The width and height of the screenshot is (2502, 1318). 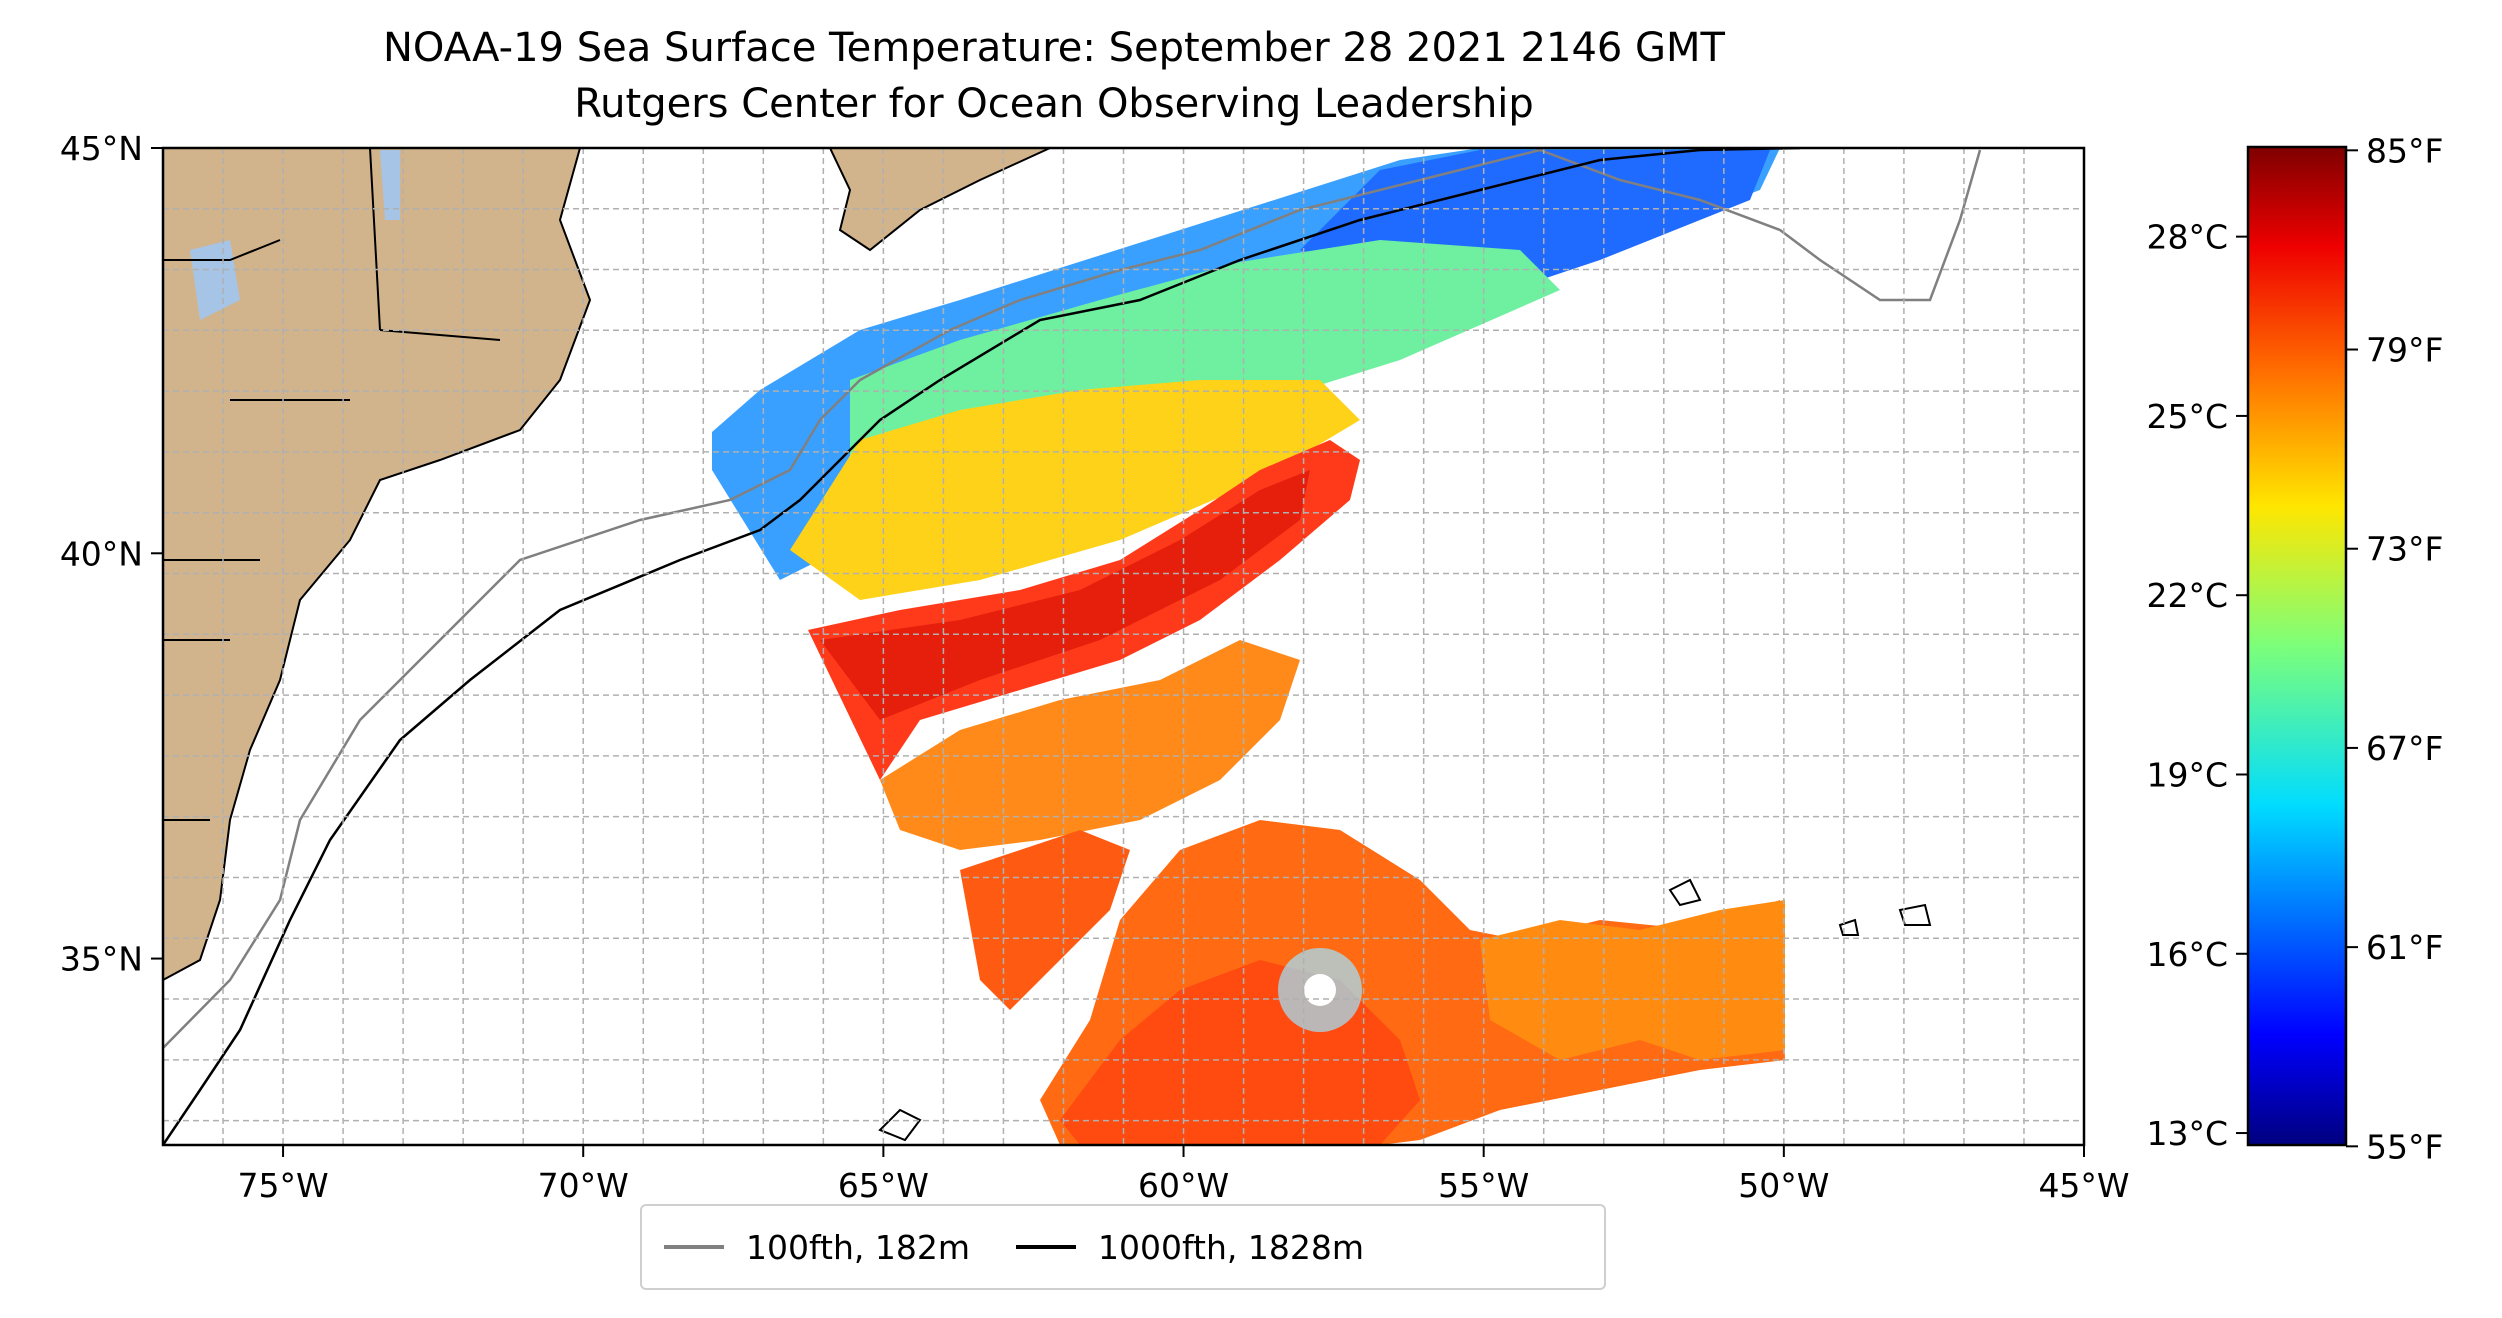 I want to click on x-tick-label: 75°W, so click(x=283, y=1185).